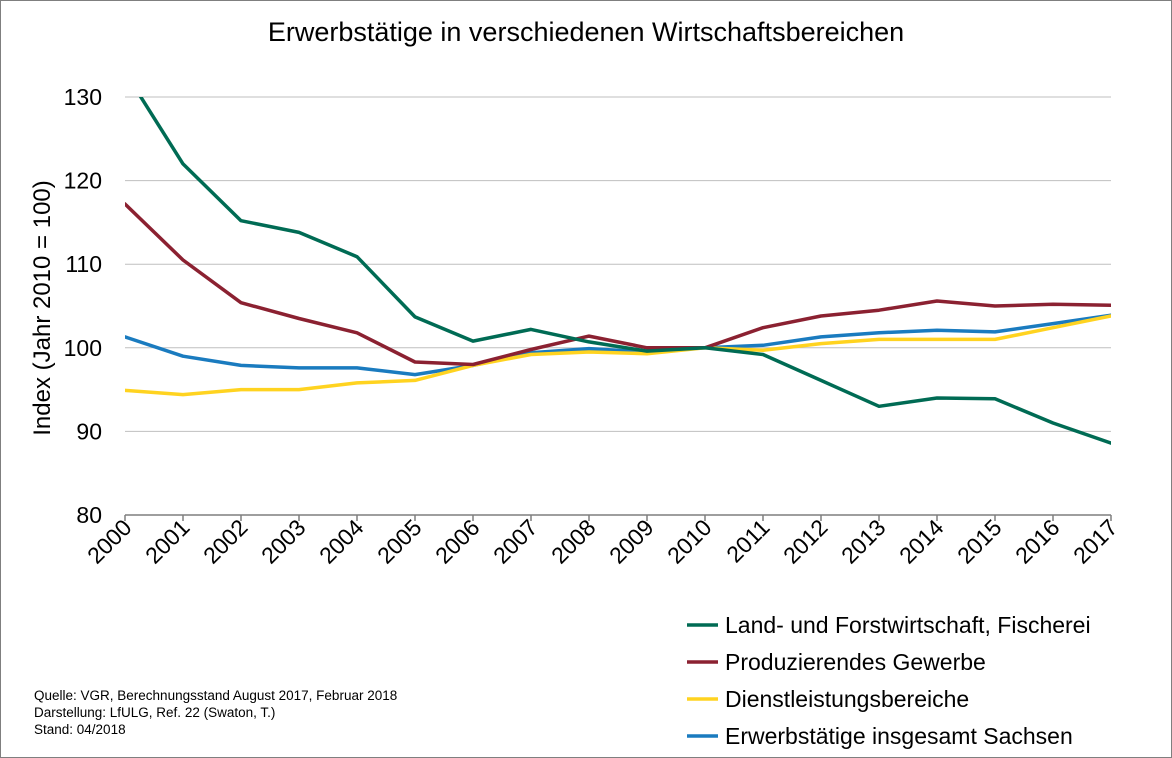 This screenshot has height=758, width=1172. I want to click on y-axis-label: Index (Jahr 2010 = 100), so click(42, 308).